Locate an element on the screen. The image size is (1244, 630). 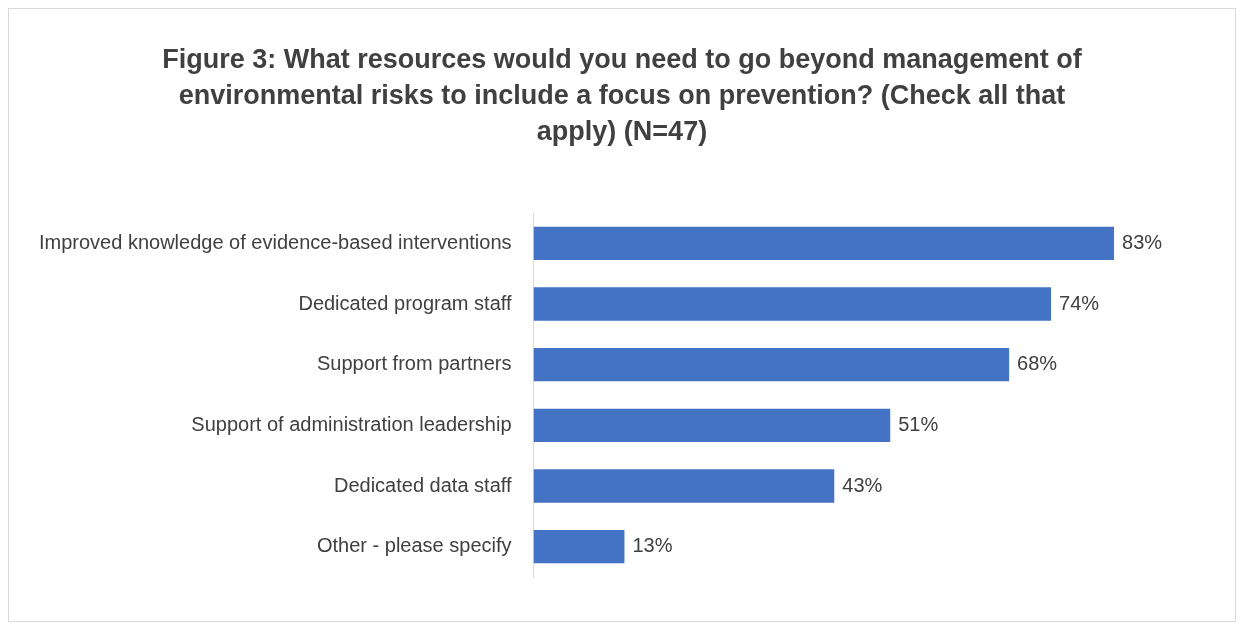
data-label: 74% is located at coordinates (1079, 302).